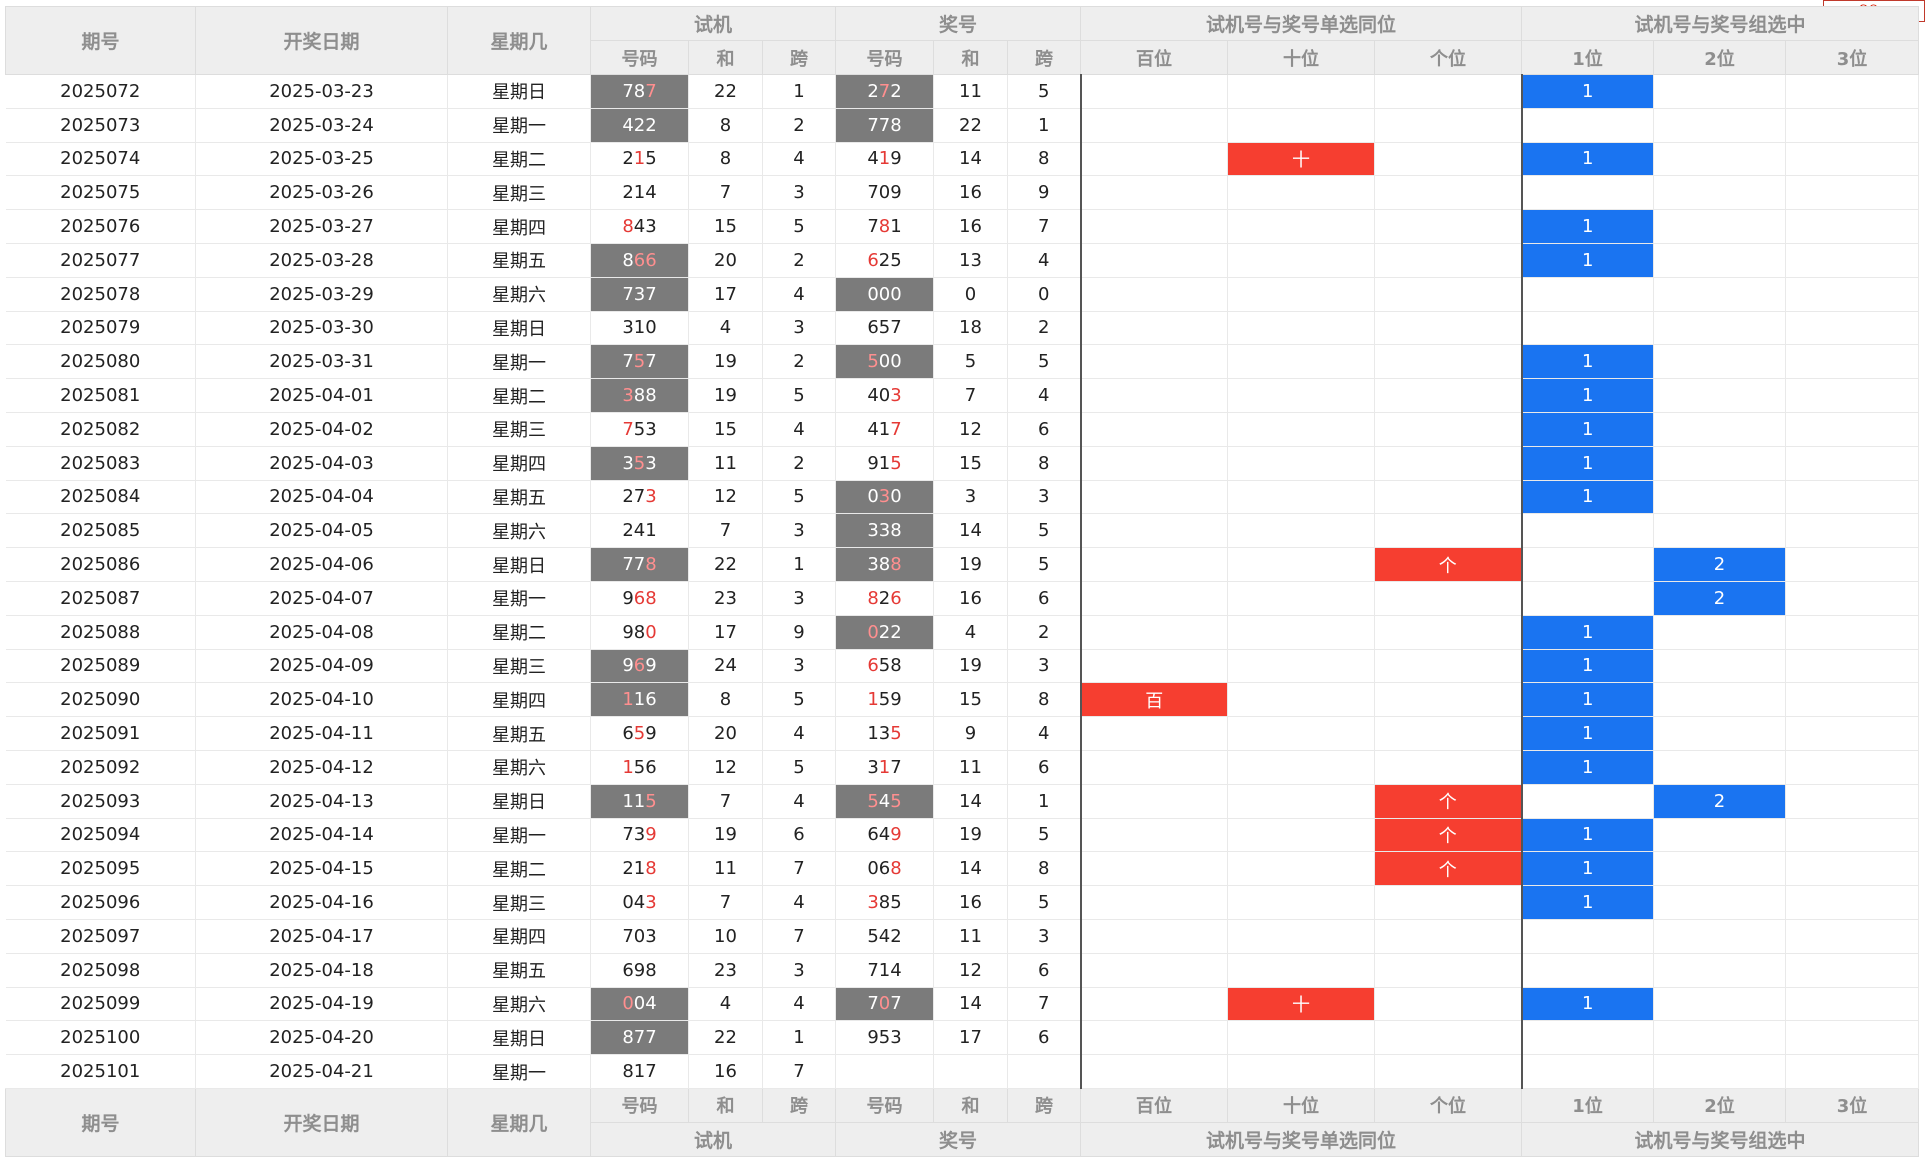 The image size is (1925, 1163). Describe the element at coordinates (1720, 23) in the screenshot. I see `header-combo-group: 试机号与奖号组选中` at that location.